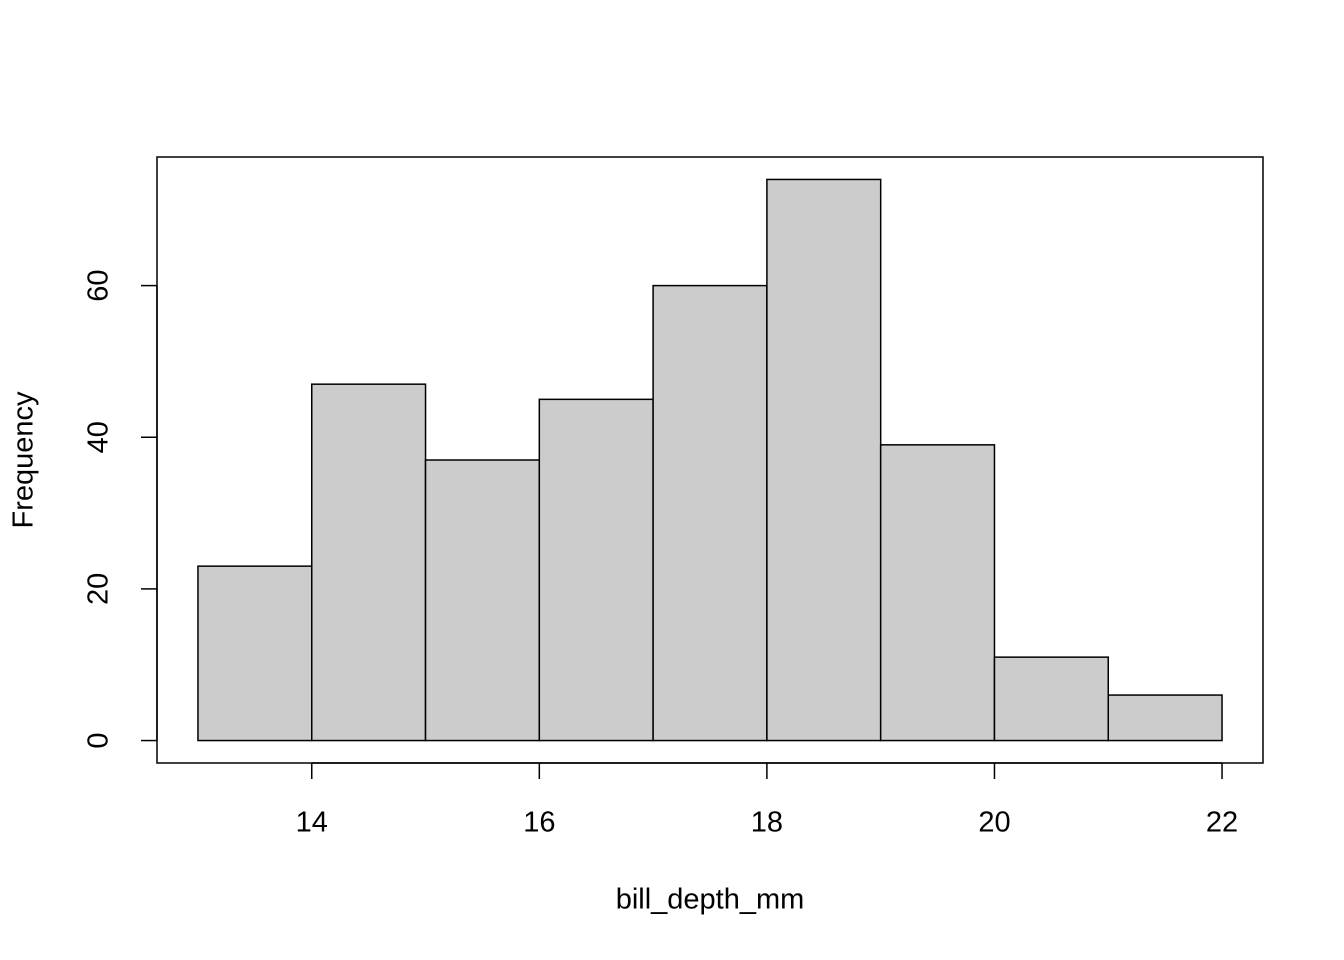  I want to click on y-tick-label: 40, so click(99, 437).